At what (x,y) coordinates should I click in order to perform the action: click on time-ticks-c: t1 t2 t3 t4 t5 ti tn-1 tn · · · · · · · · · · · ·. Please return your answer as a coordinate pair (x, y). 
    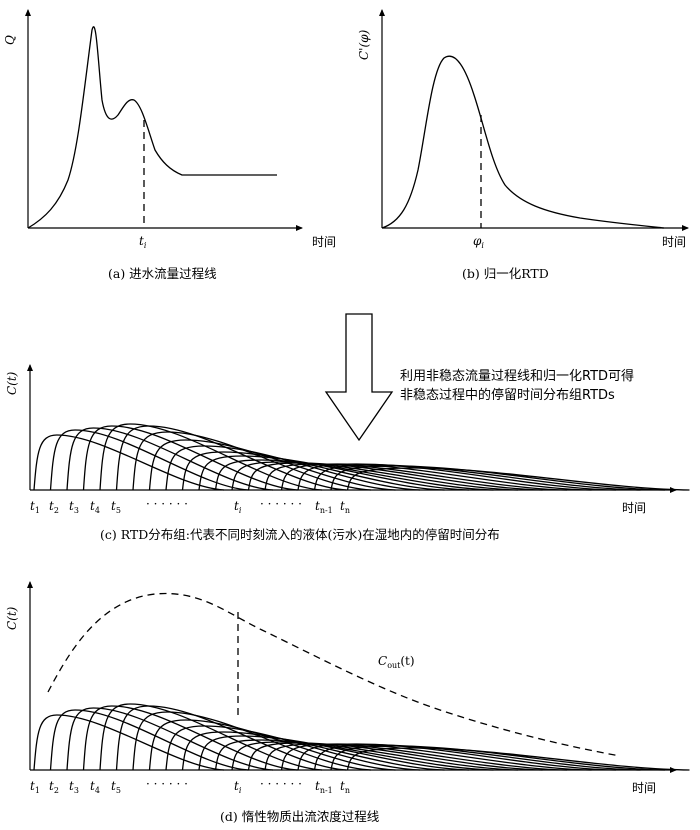
    Looking at the image, I should click on (190, 506).